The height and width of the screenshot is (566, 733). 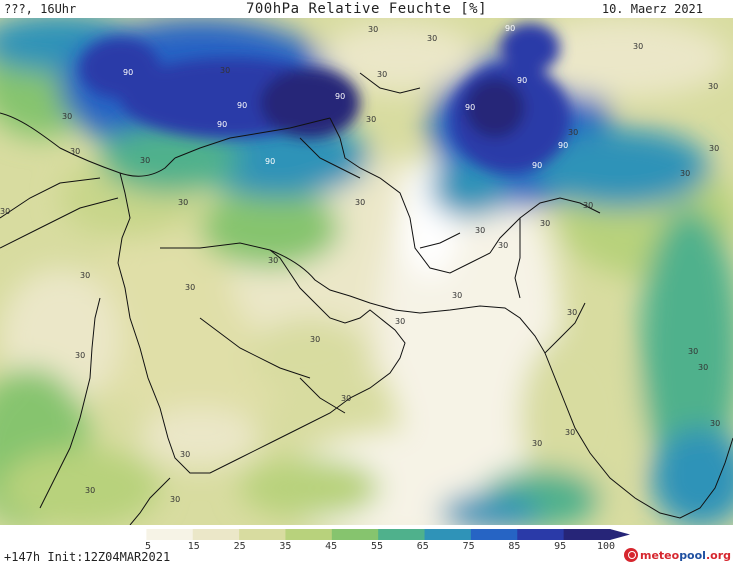 I want to click on logo-prefix: meteo, so click(x=659, y=555).